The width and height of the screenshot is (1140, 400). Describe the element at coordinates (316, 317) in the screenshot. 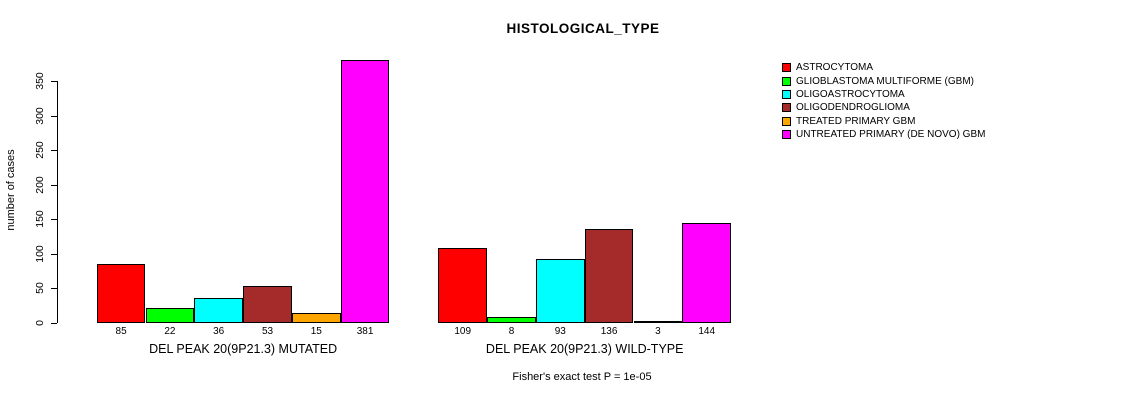

I see `bar-group1-series5` at that location.